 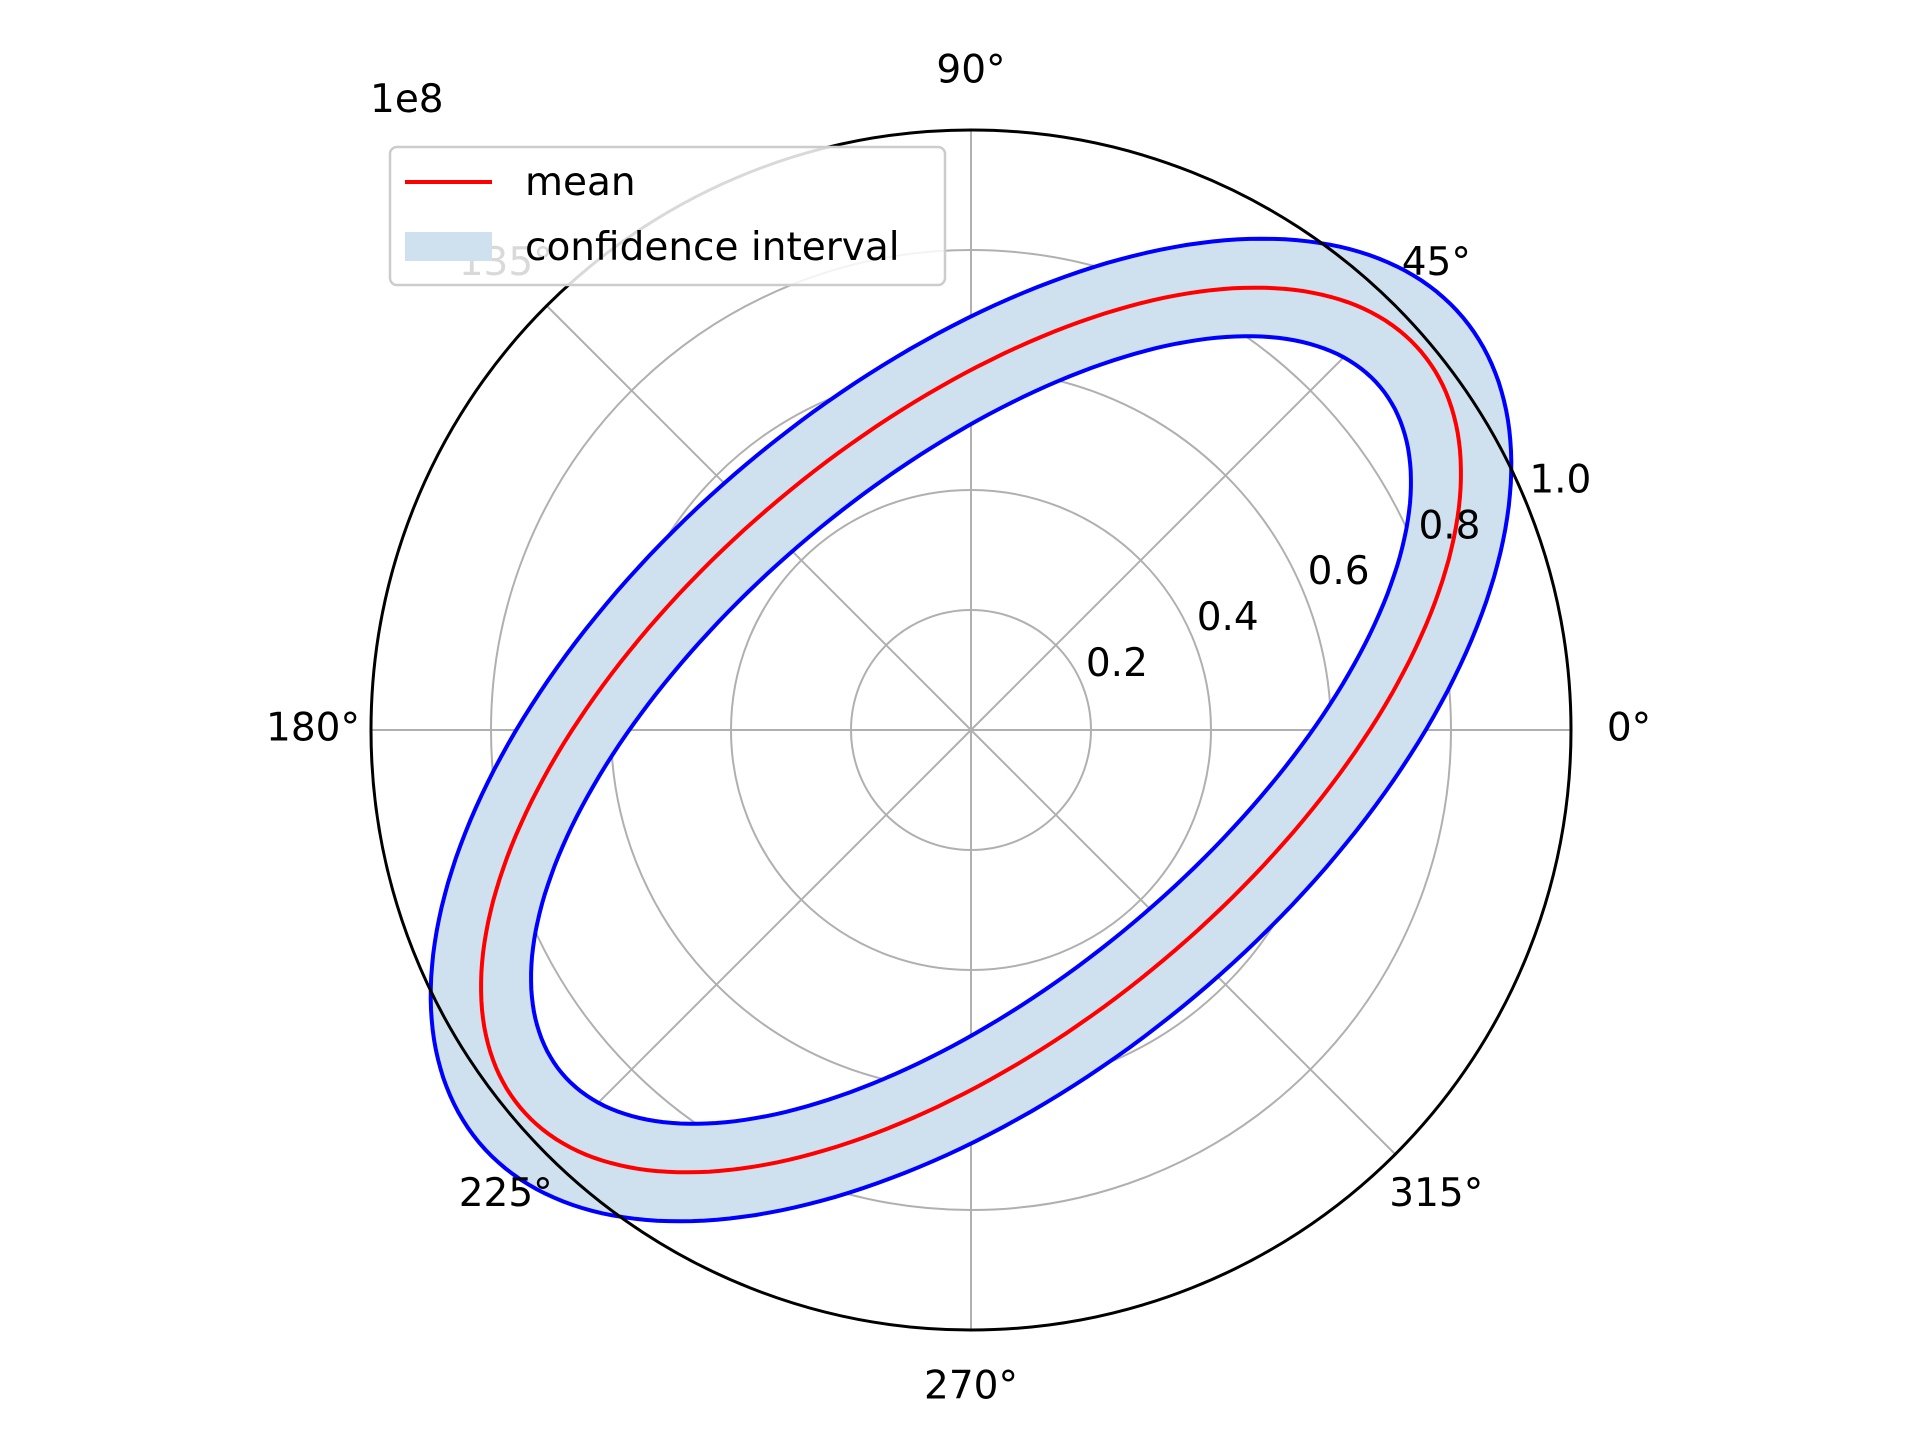 I want to click on angular-tick-label-0: 0°, so click(x=1629, y=728).